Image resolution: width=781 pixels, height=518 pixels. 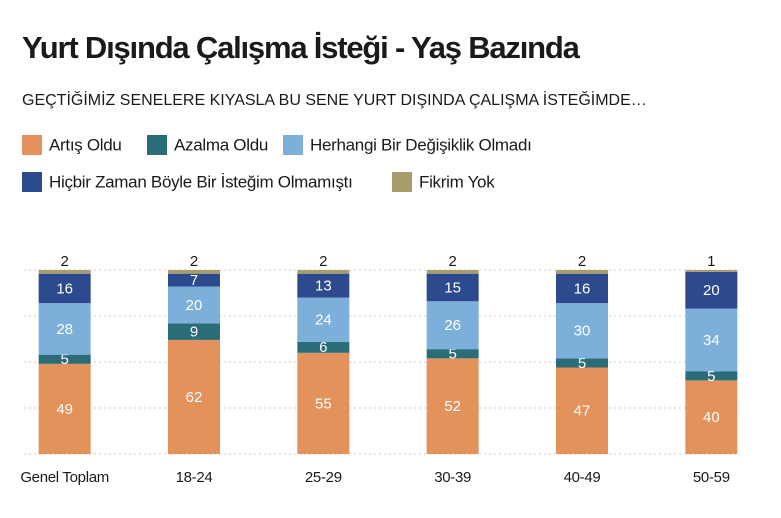 What do you see at coordinates (421, 144) in the screenshot?
I see `legend-label: Herhangi Bir Değişiklik Olmadı` at bounding box center [421, 144].